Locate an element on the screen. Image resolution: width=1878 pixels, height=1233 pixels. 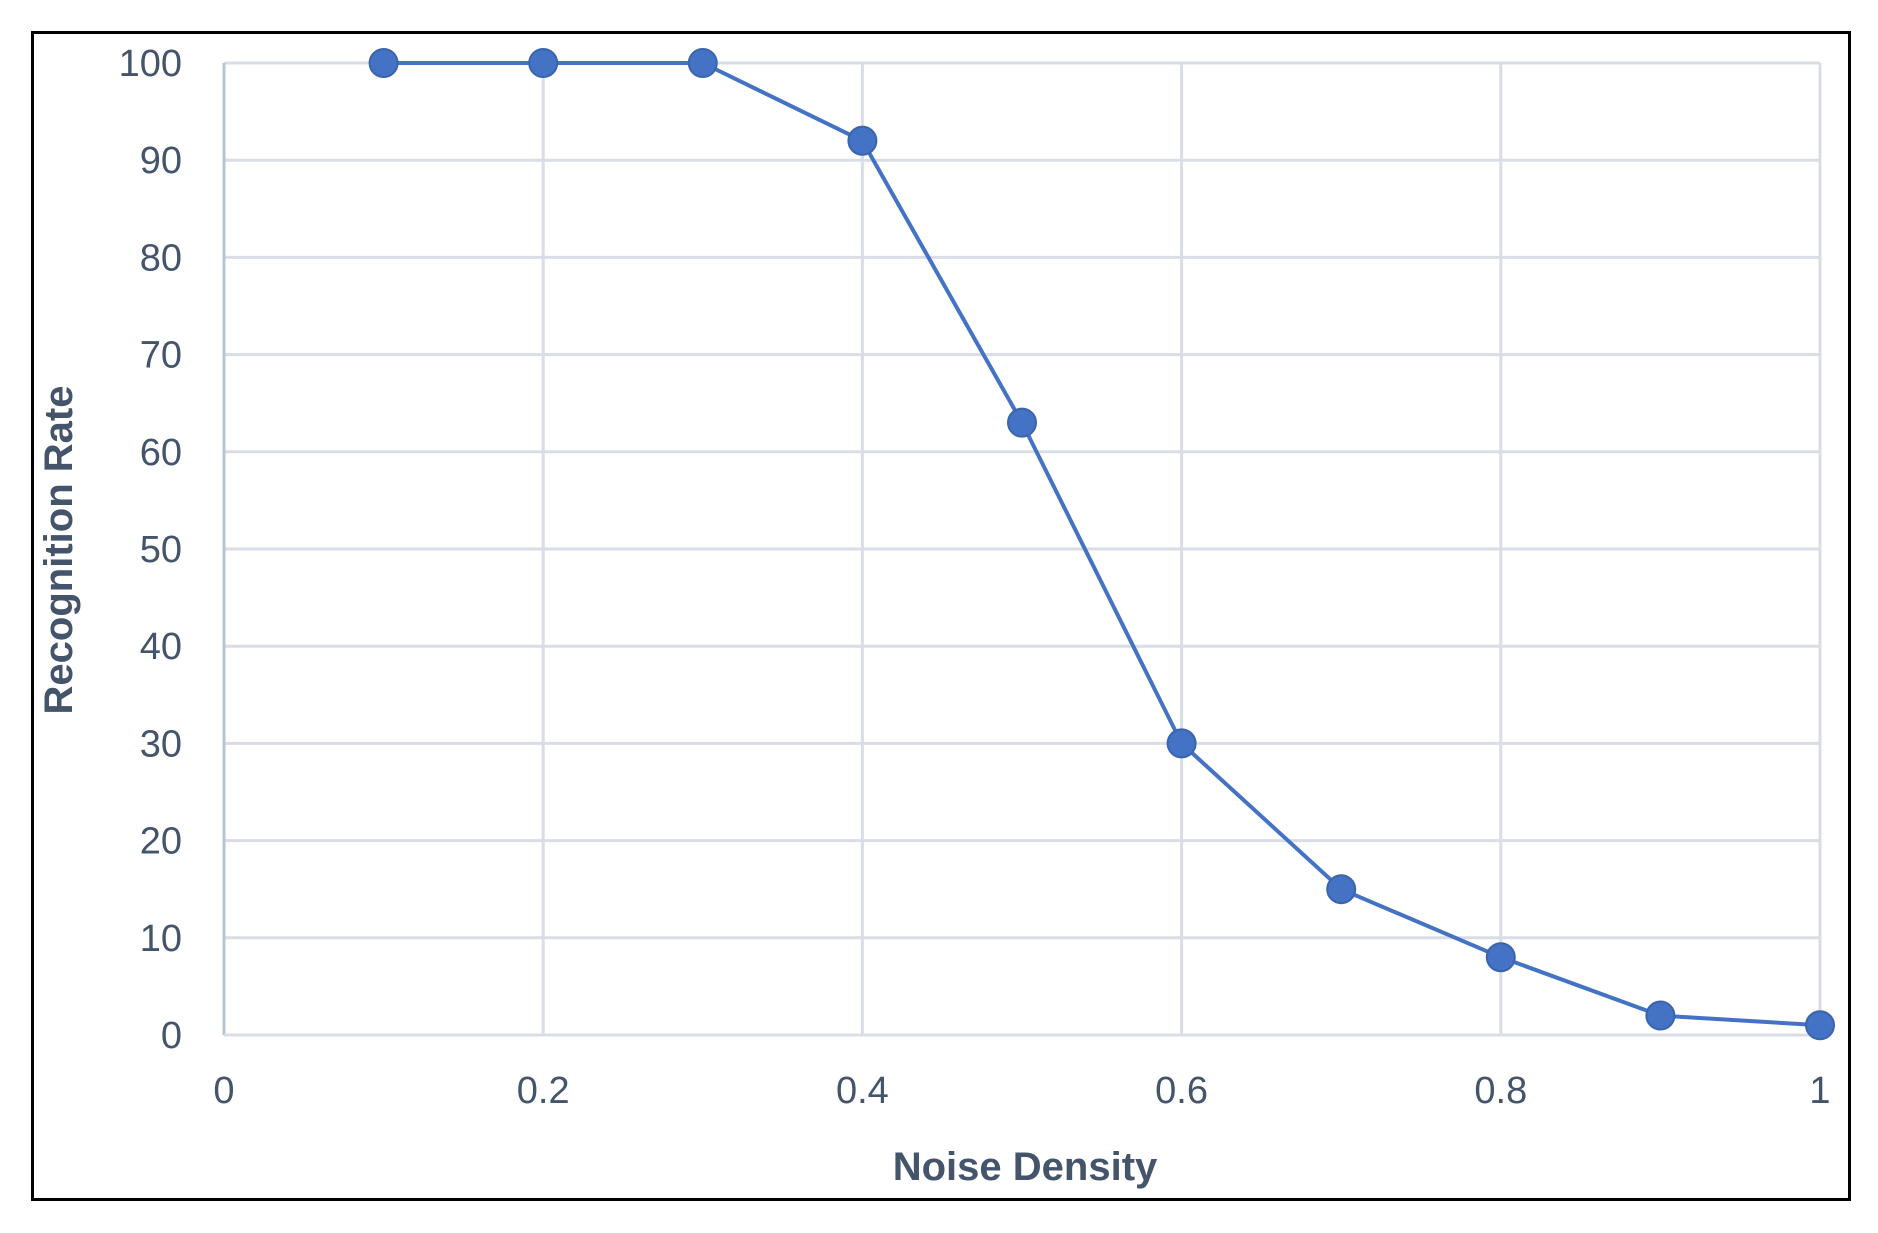
y-tick-label-50: 50 is located at coordinates (161, 550).